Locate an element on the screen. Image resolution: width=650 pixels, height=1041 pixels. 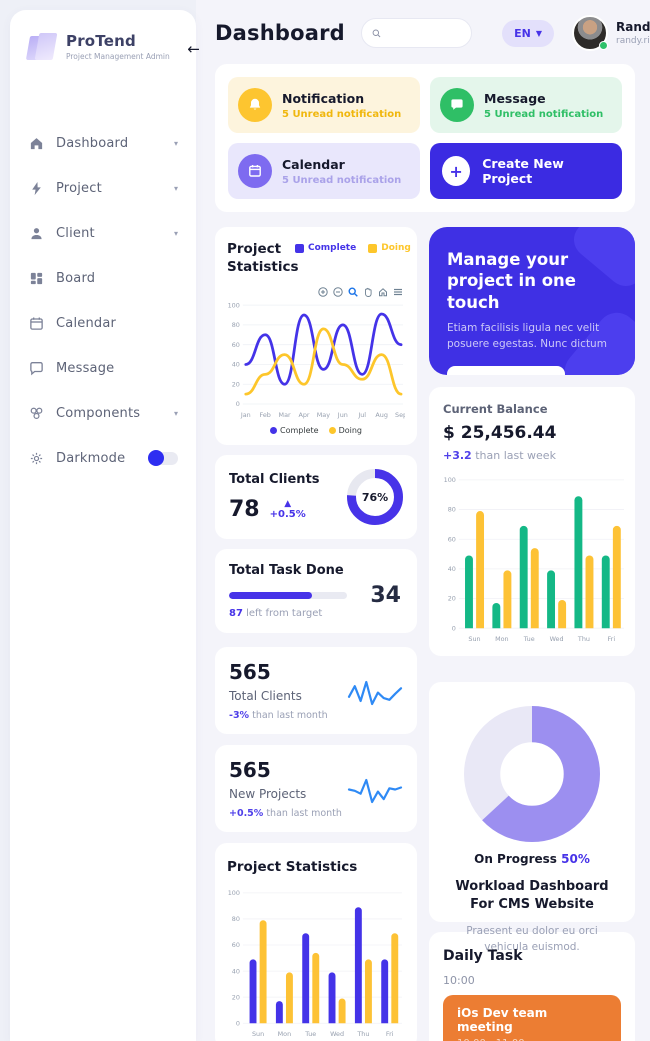
quick-card-message: Message 5 Unread notification is located at coordinates (526, 105).